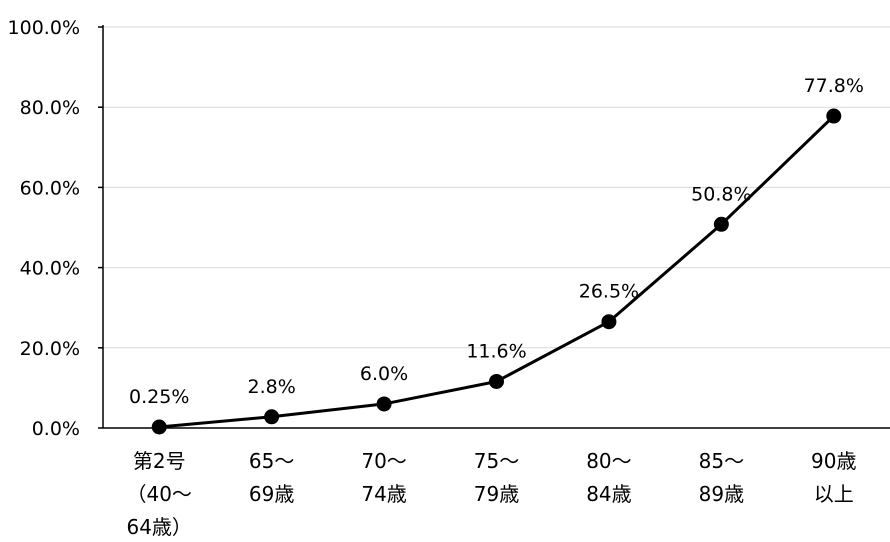 The width and height of the screenshot is (890, 542). Describe the element at coordinates (609, 292) in the screenshot. I see `data-label: 26.5%` at that location.